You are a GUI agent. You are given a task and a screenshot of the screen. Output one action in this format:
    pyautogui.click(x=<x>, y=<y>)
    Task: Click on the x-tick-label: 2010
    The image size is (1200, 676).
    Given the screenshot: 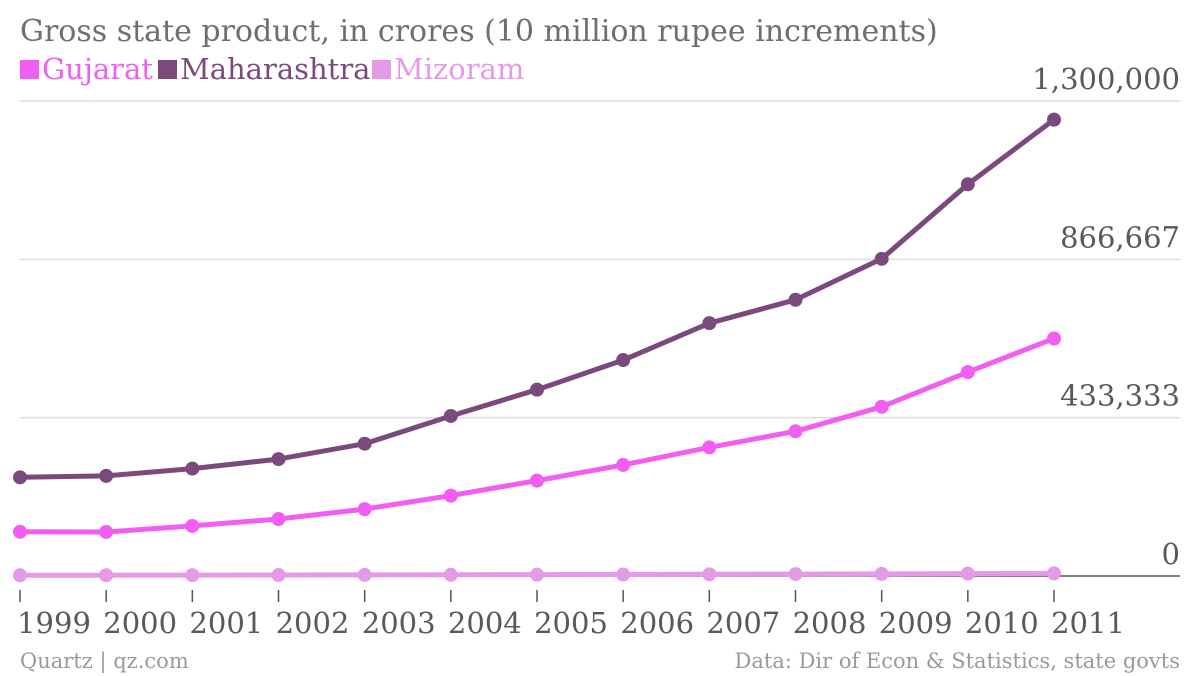 What is the action you would take?
    pyautogui.click(x=1002, y=623)
    